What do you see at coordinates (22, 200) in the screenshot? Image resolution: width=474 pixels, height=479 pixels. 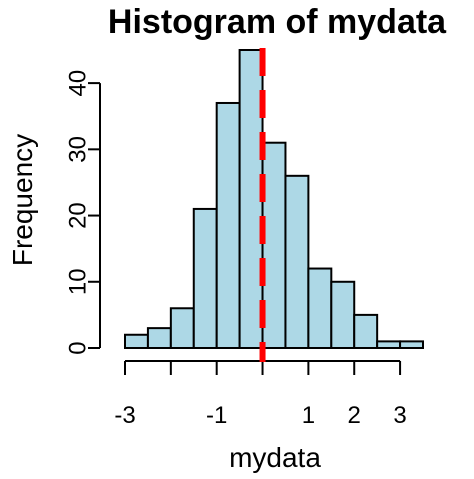 I see `y-axis-label: Frequency` at bounding box center [22, 200].